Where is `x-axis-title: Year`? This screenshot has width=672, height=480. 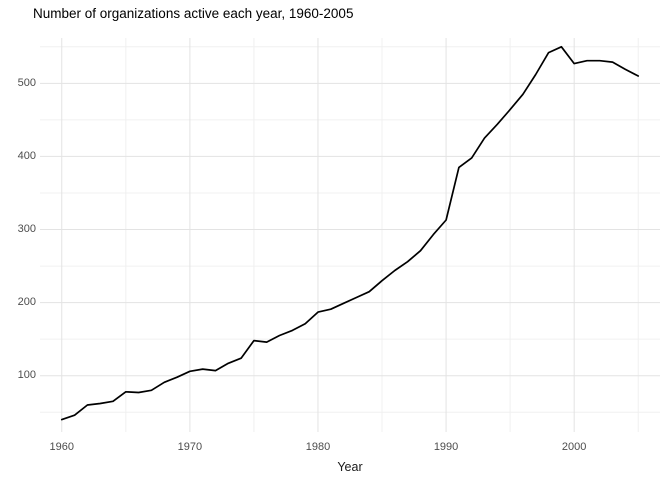
x-axis-title: Year is located at coordinates (350, 467).